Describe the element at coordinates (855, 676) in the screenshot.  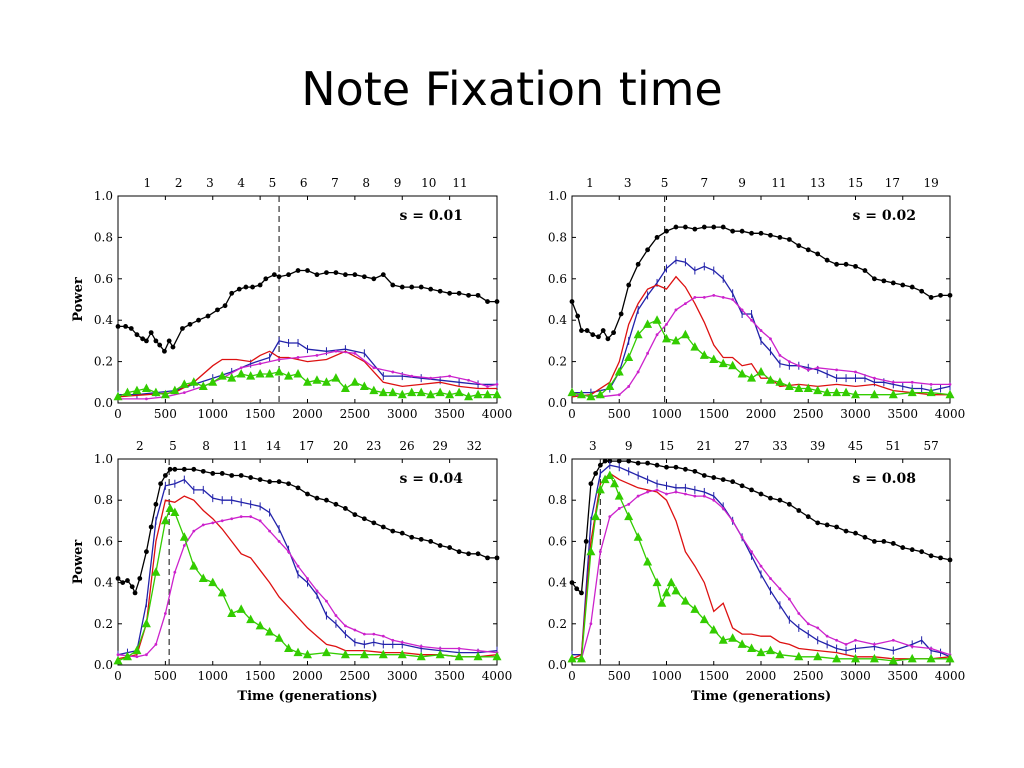
I see `x-tick-label: 3000` at that location.